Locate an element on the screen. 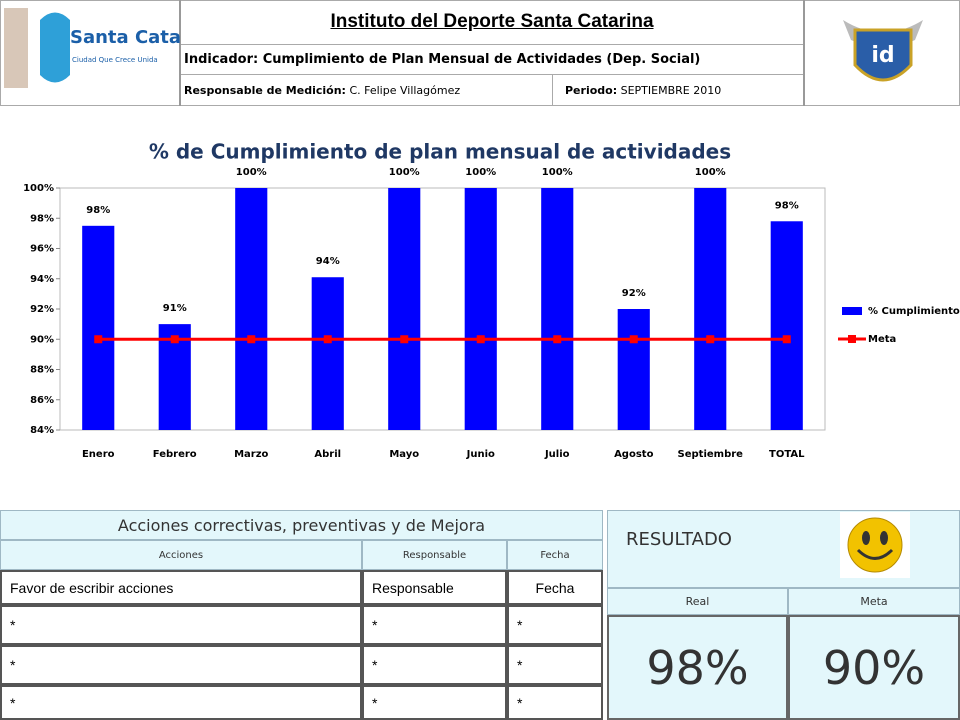 Image resolution: width=960 pixels, height=720 pixels. result-title: RESULTADO is located at coordinates (679, 539).